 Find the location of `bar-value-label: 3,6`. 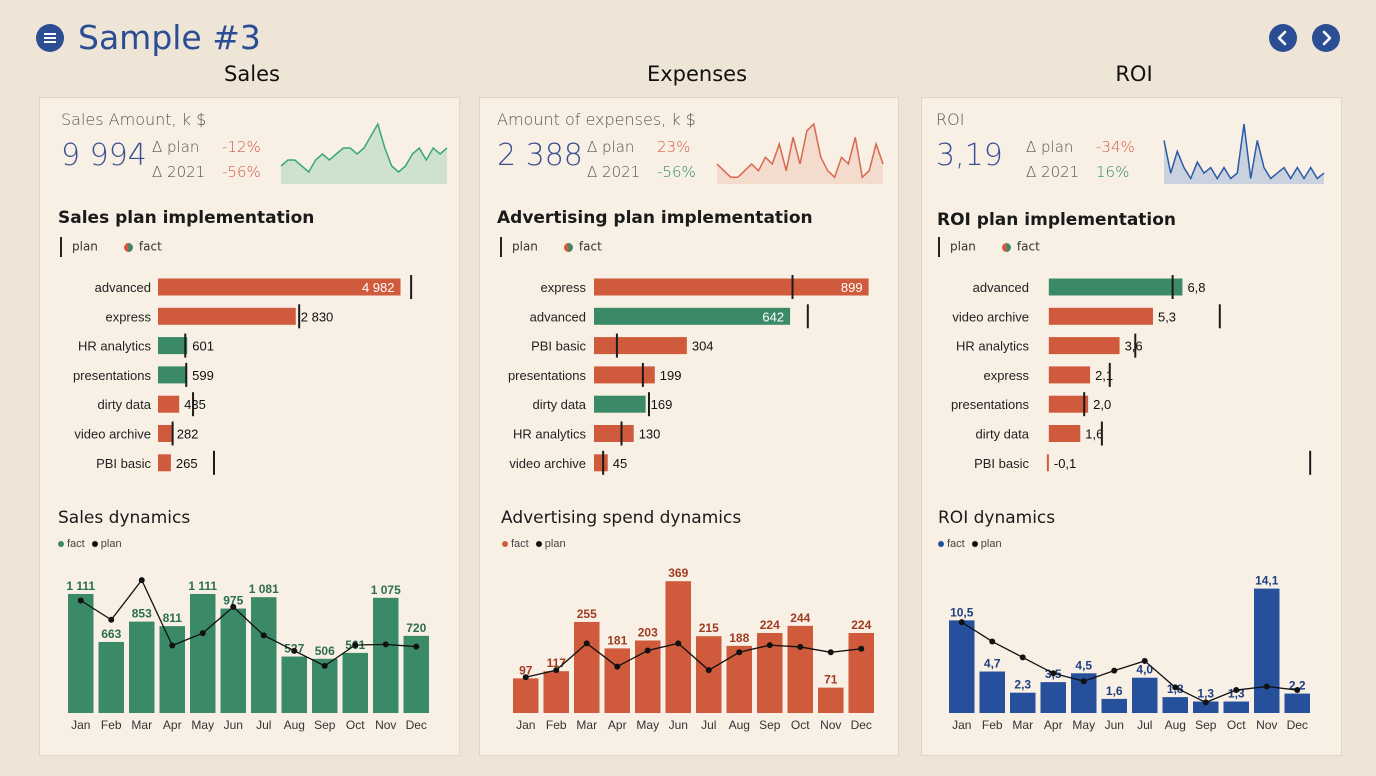

bar-value-label: 3,6 is located at coordinates (1134, 346).